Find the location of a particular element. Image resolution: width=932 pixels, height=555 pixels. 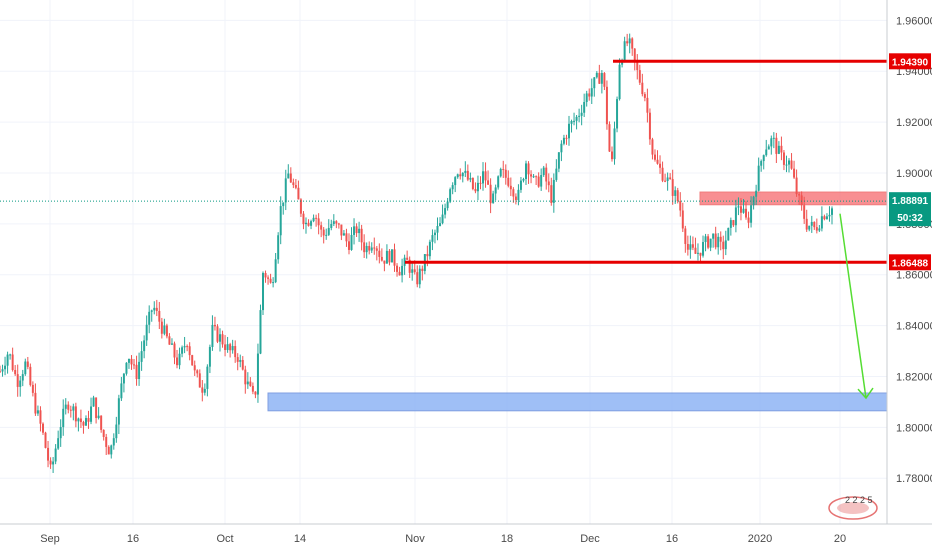

x-tick-label: 18 is located at coordinates (507, 539).